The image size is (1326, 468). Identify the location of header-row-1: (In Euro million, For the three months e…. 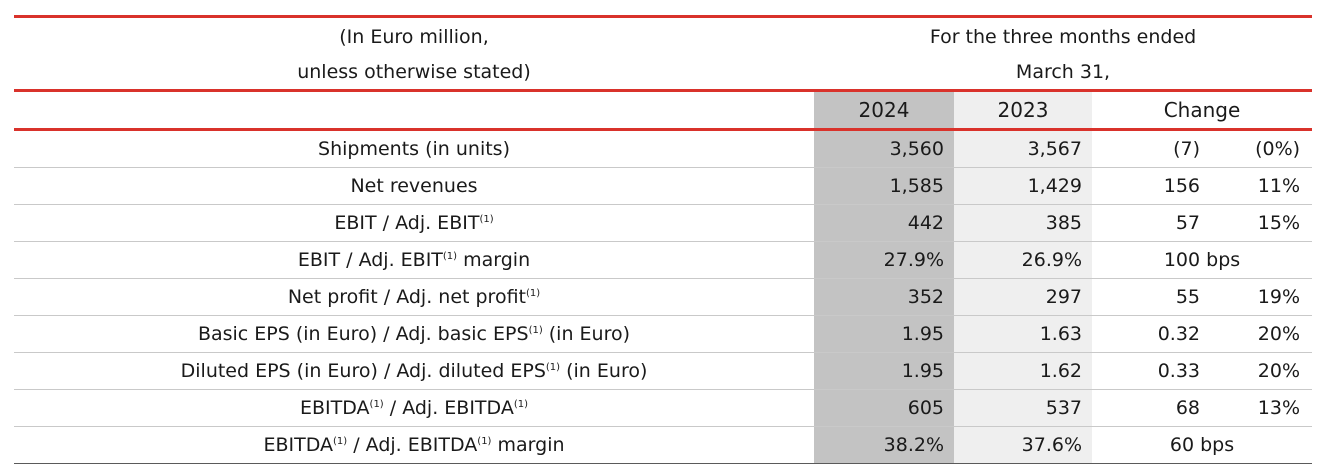
(663, 35).